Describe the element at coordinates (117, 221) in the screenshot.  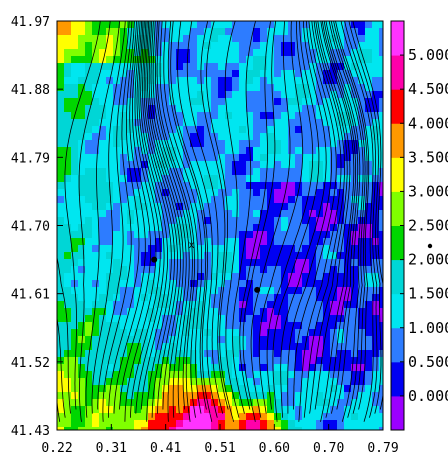
I see `streamline` at that location.